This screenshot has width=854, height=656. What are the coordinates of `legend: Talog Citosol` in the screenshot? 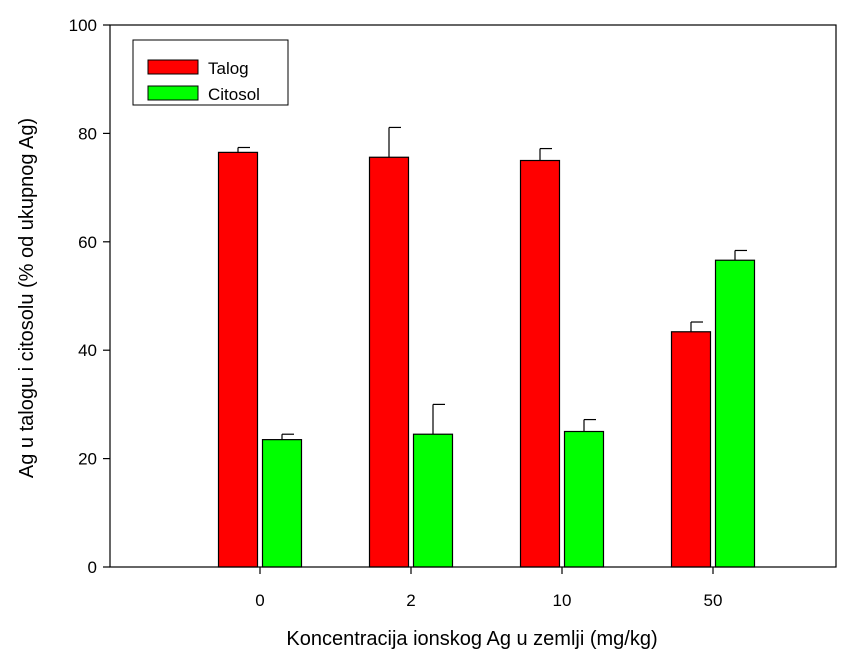 It's located at (210, 72).